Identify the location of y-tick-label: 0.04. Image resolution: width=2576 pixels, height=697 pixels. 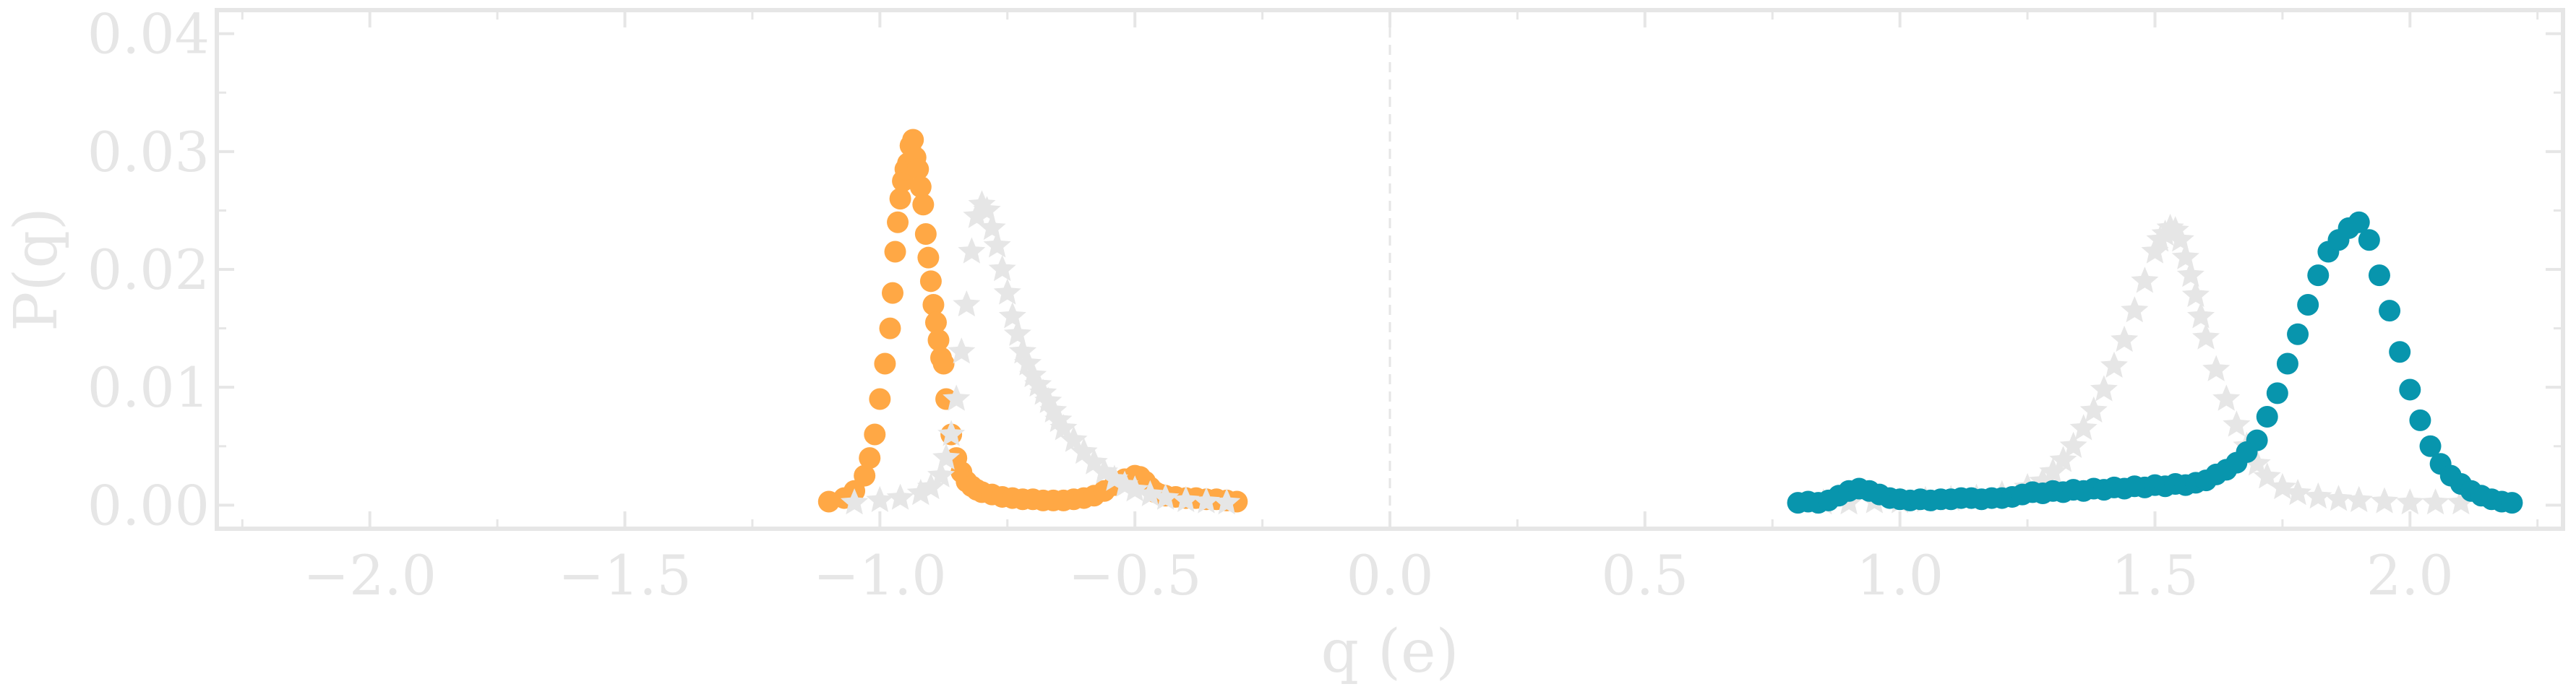
(148, 34).